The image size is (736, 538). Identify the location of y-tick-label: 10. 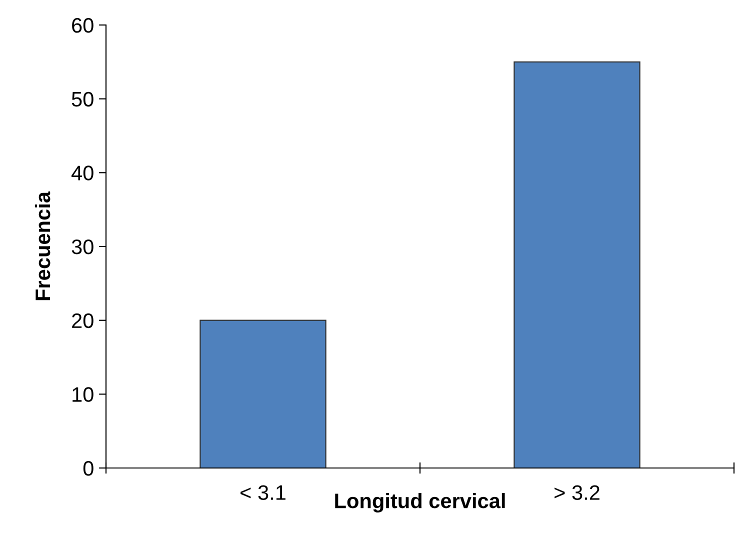
(83, 394).